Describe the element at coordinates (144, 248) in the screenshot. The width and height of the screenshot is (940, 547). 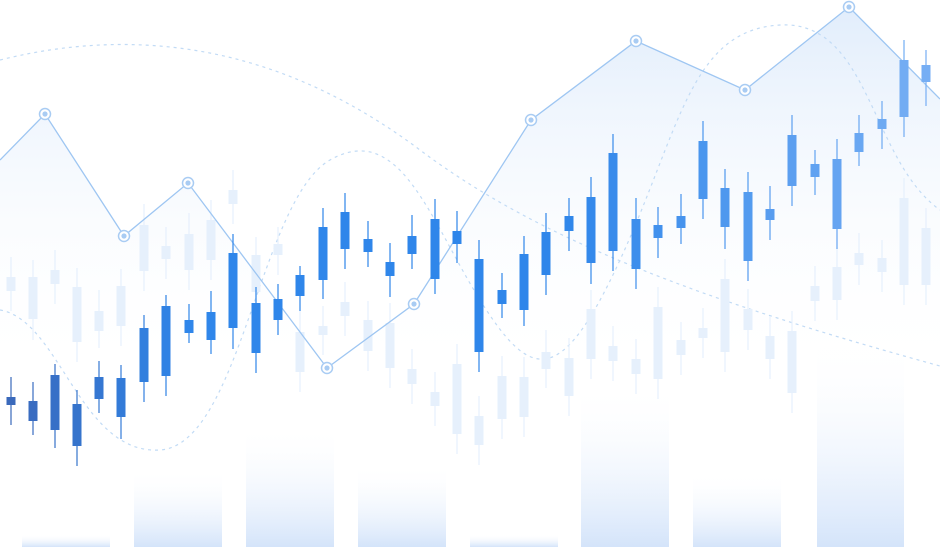
I see `ghost-candle-6-body` at that location.